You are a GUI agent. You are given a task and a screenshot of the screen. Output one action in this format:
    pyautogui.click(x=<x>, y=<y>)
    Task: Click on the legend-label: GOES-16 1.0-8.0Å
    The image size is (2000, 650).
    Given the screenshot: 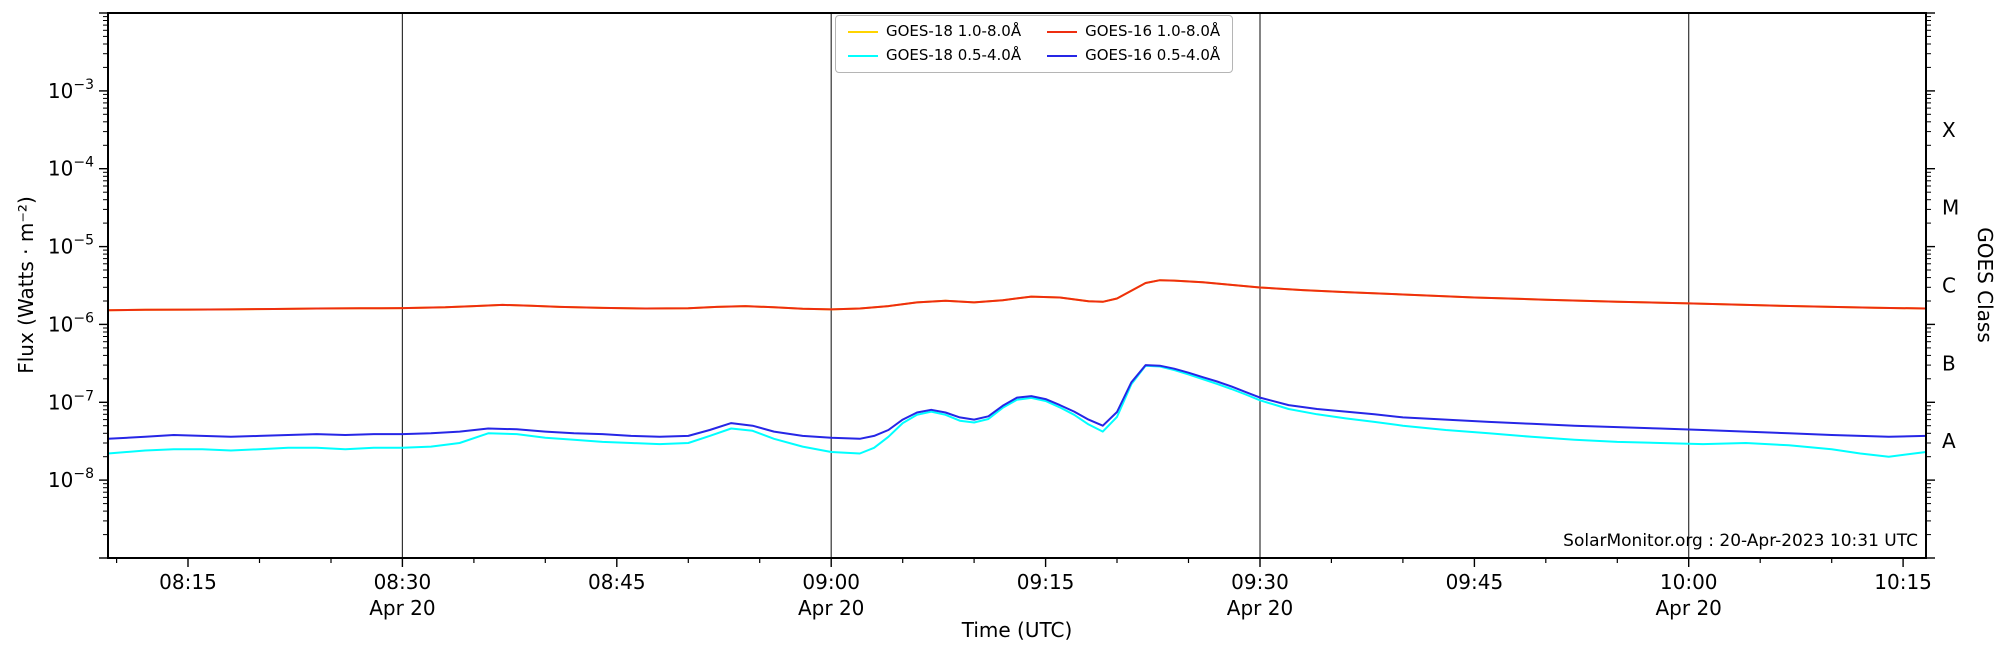 What is the action you would take?
    pyautogui.click(x=1153, y=31)
    